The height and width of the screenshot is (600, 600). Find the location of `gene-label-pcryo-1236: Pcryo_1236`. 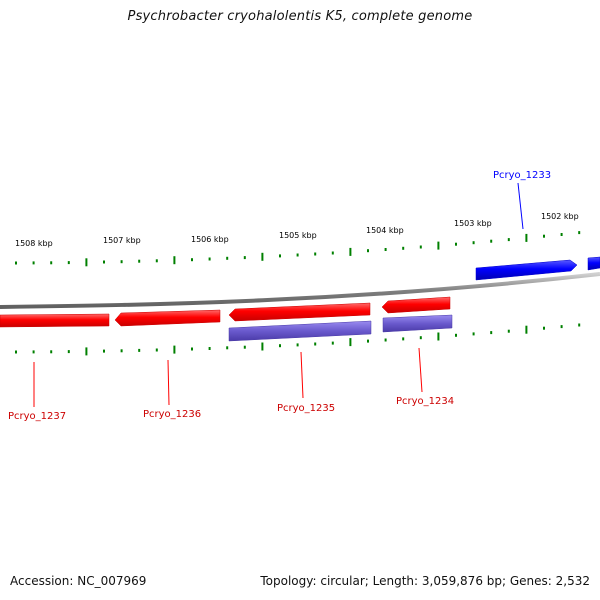

gene-label-pcryo-1236: Pcryo_1236 is located at coordinates (172, 414).